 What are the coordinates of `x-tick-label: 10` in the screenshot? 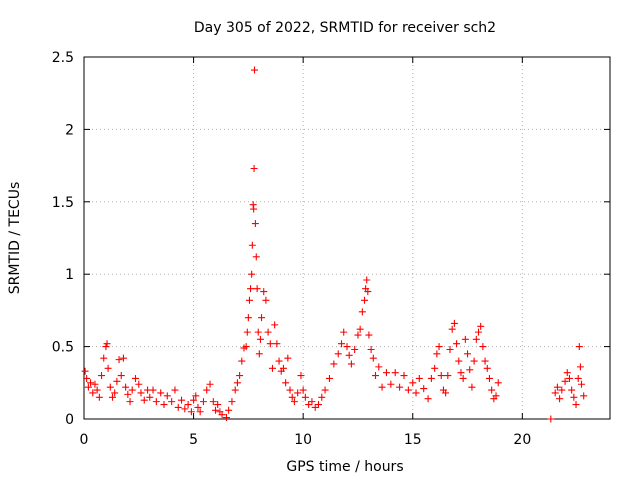 It's located at (303, 440).